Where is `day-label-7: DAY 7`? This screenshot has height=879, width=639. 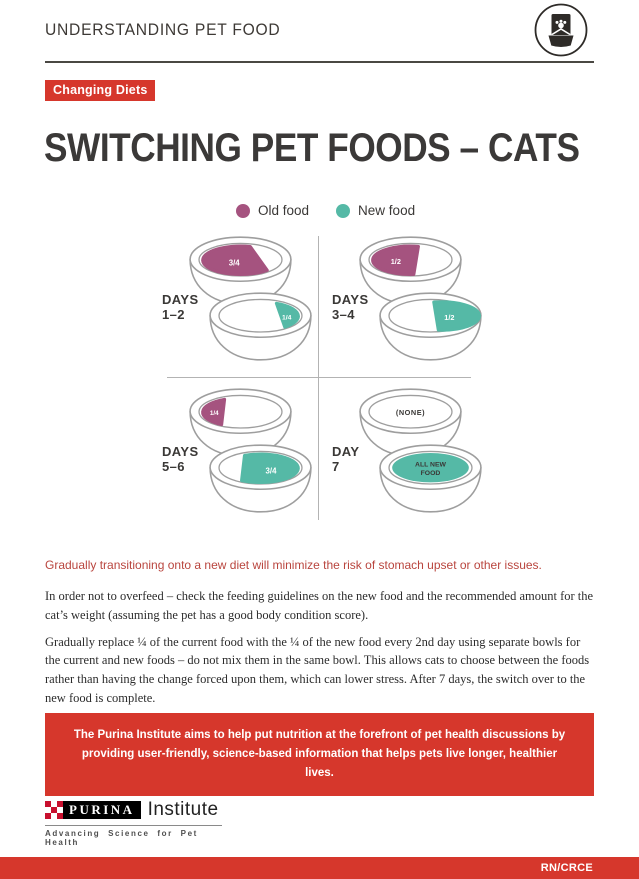 day-label-7: DAY 7 is located at coordinates (346, 459).